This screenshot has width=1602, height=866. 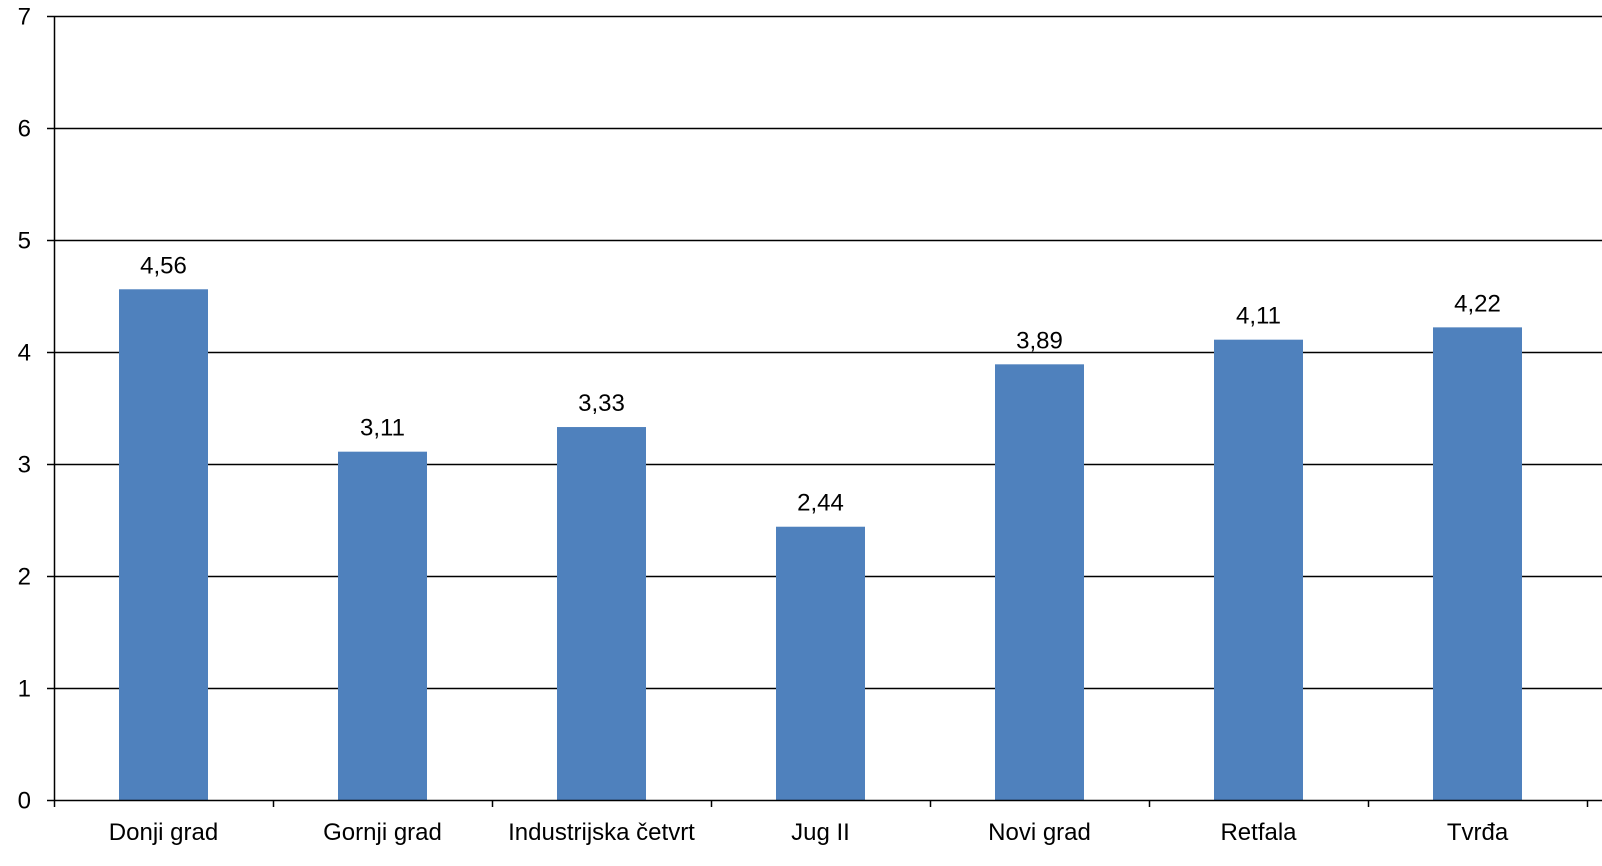 I want to click on y-tick-label: 6, so click(x=24, y=129).